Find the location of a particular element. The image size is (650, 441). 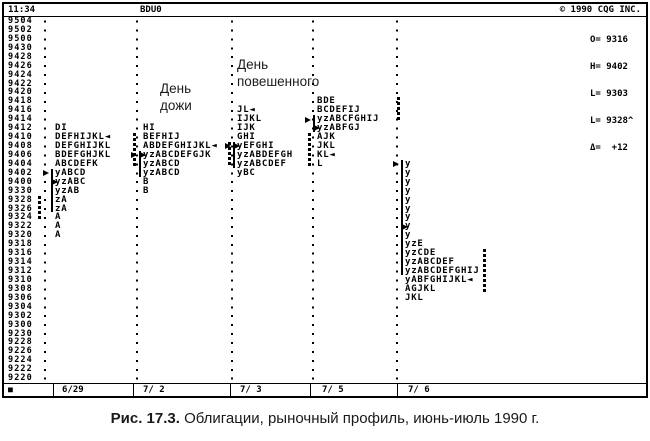

profile-row: yABCD is located at coordinates (71, 172).